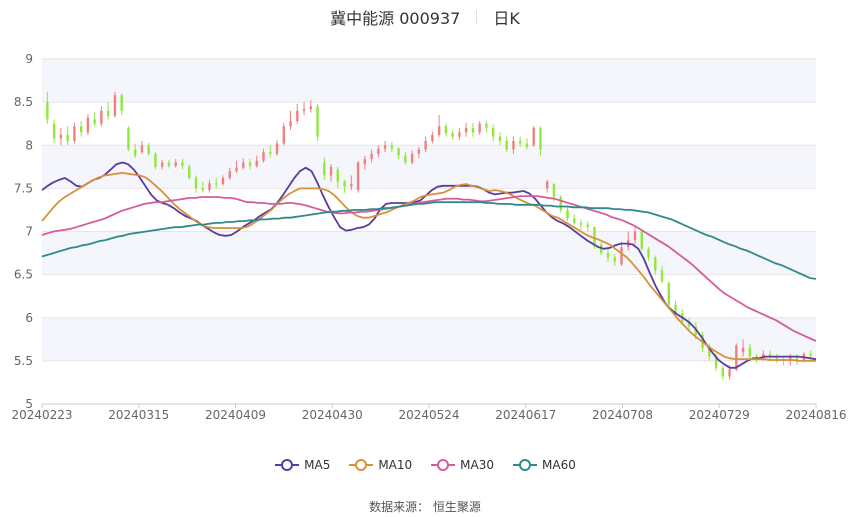  Describe the element at coordinates (235, 415) in the screenshot. I see `x-tick-label: 20240409` at that location.